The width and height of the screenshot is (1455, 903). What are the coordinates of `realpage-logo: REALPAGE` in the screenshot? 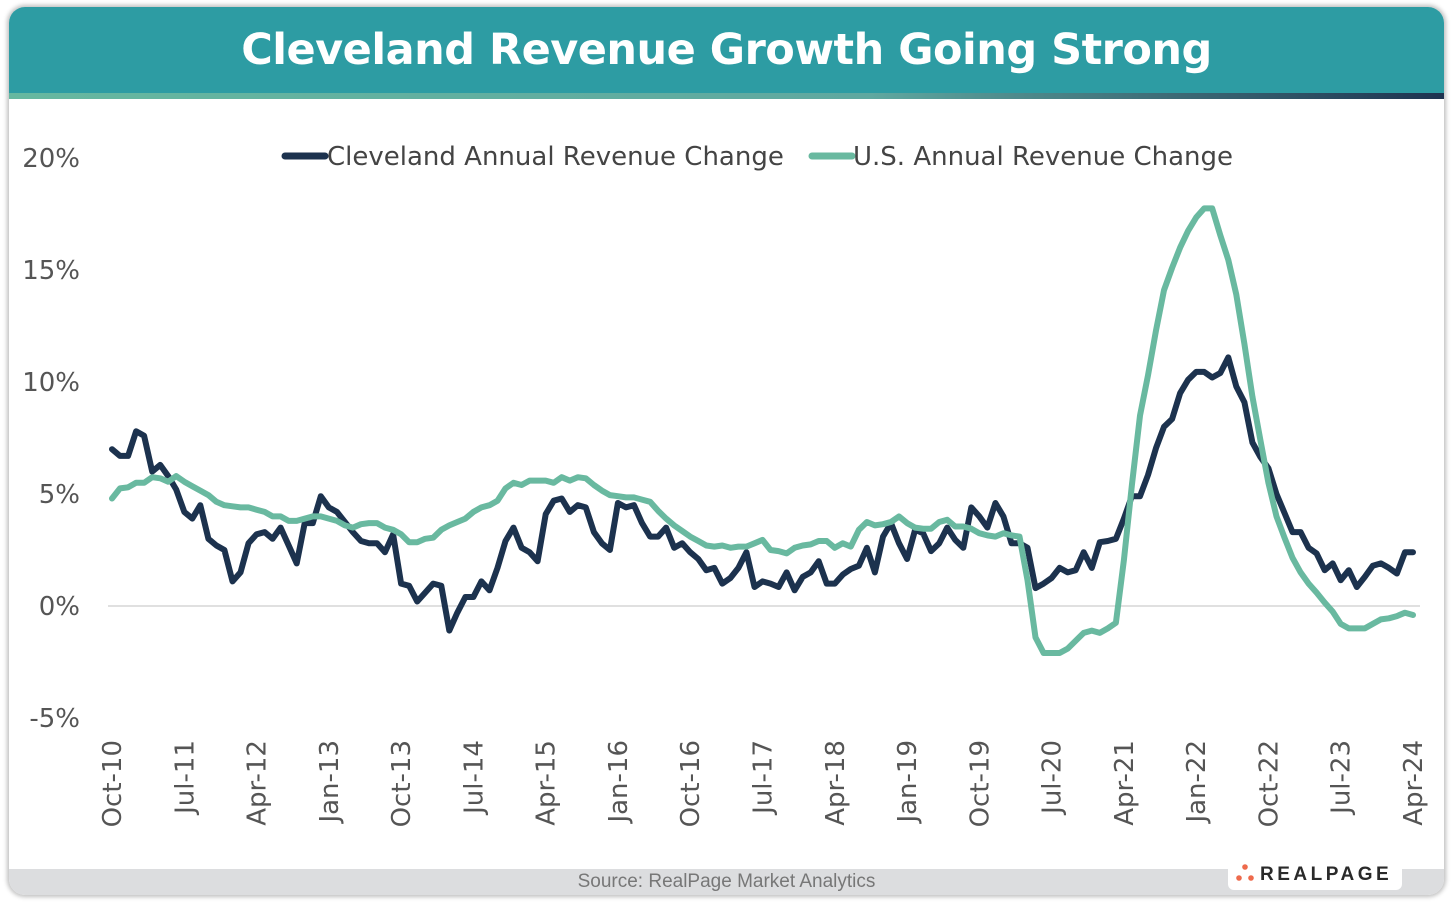 It's located at (1315, 875).